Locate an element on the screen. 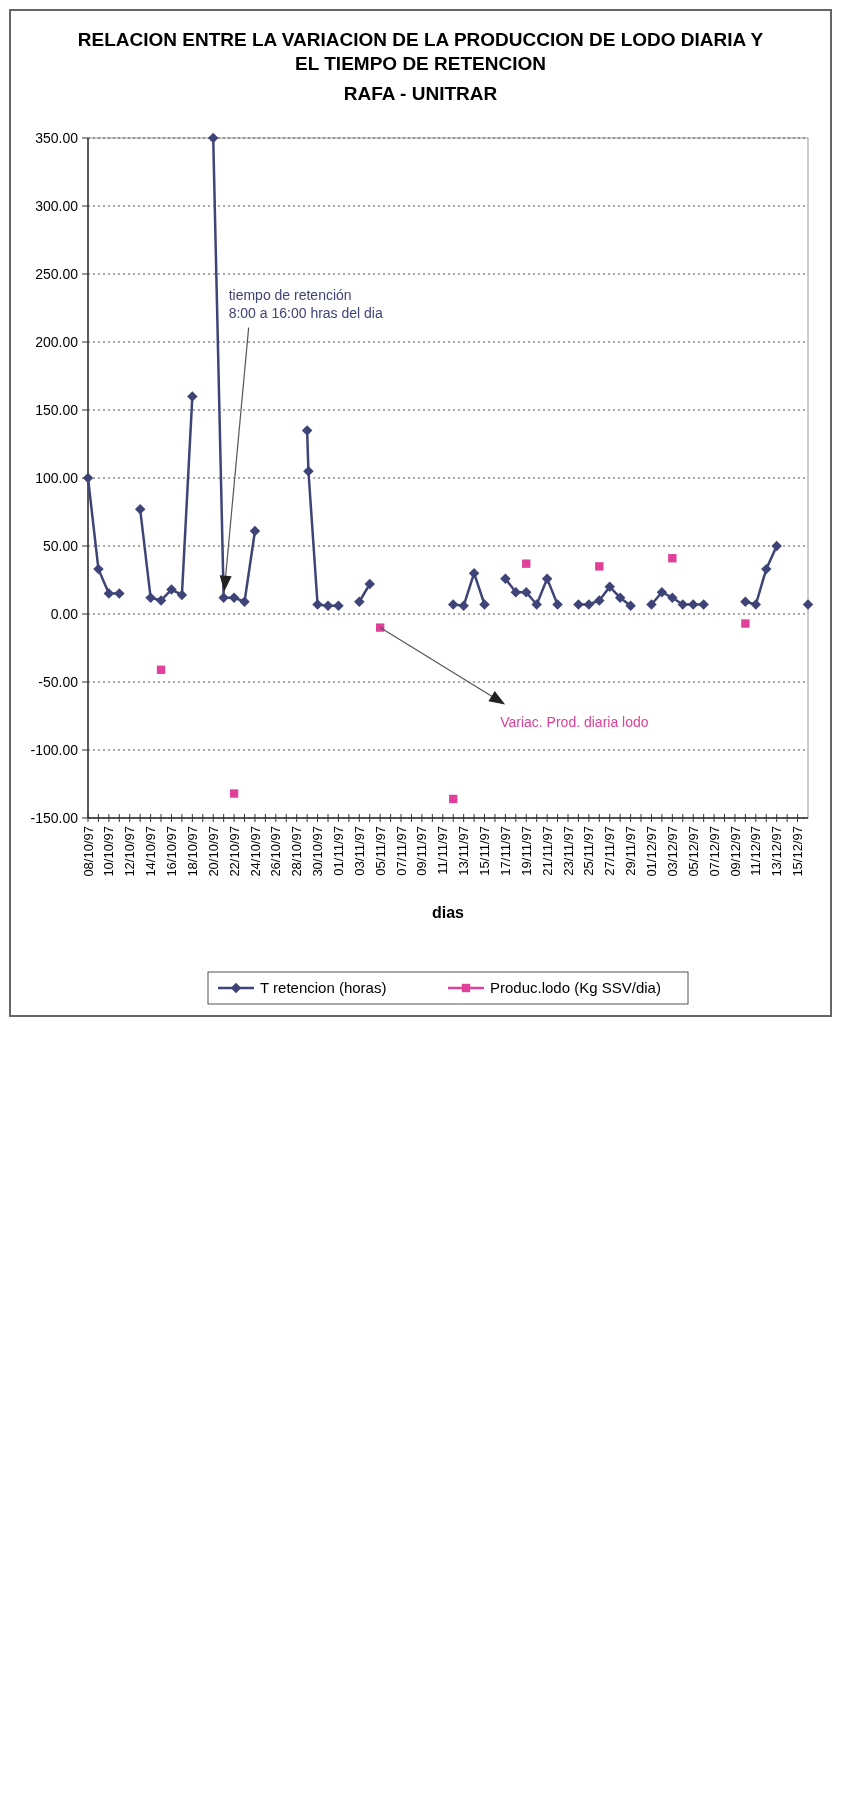 The width and height of the screenshot is (841, 1809). legend-label: T retencion (horas) is located at coordinates (323, 988).